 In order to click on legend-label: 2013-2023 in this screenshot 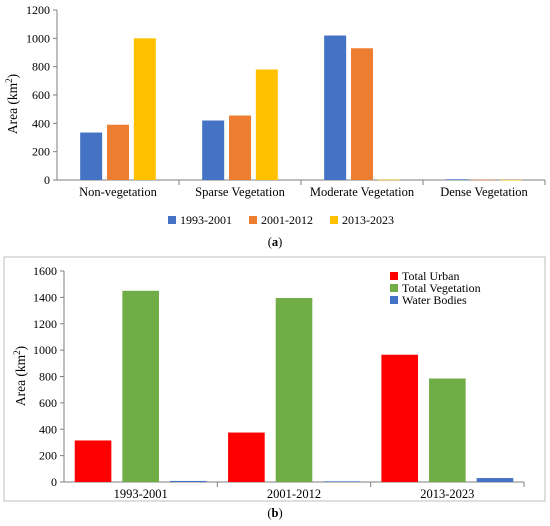, I will do `click(368, 220)`.